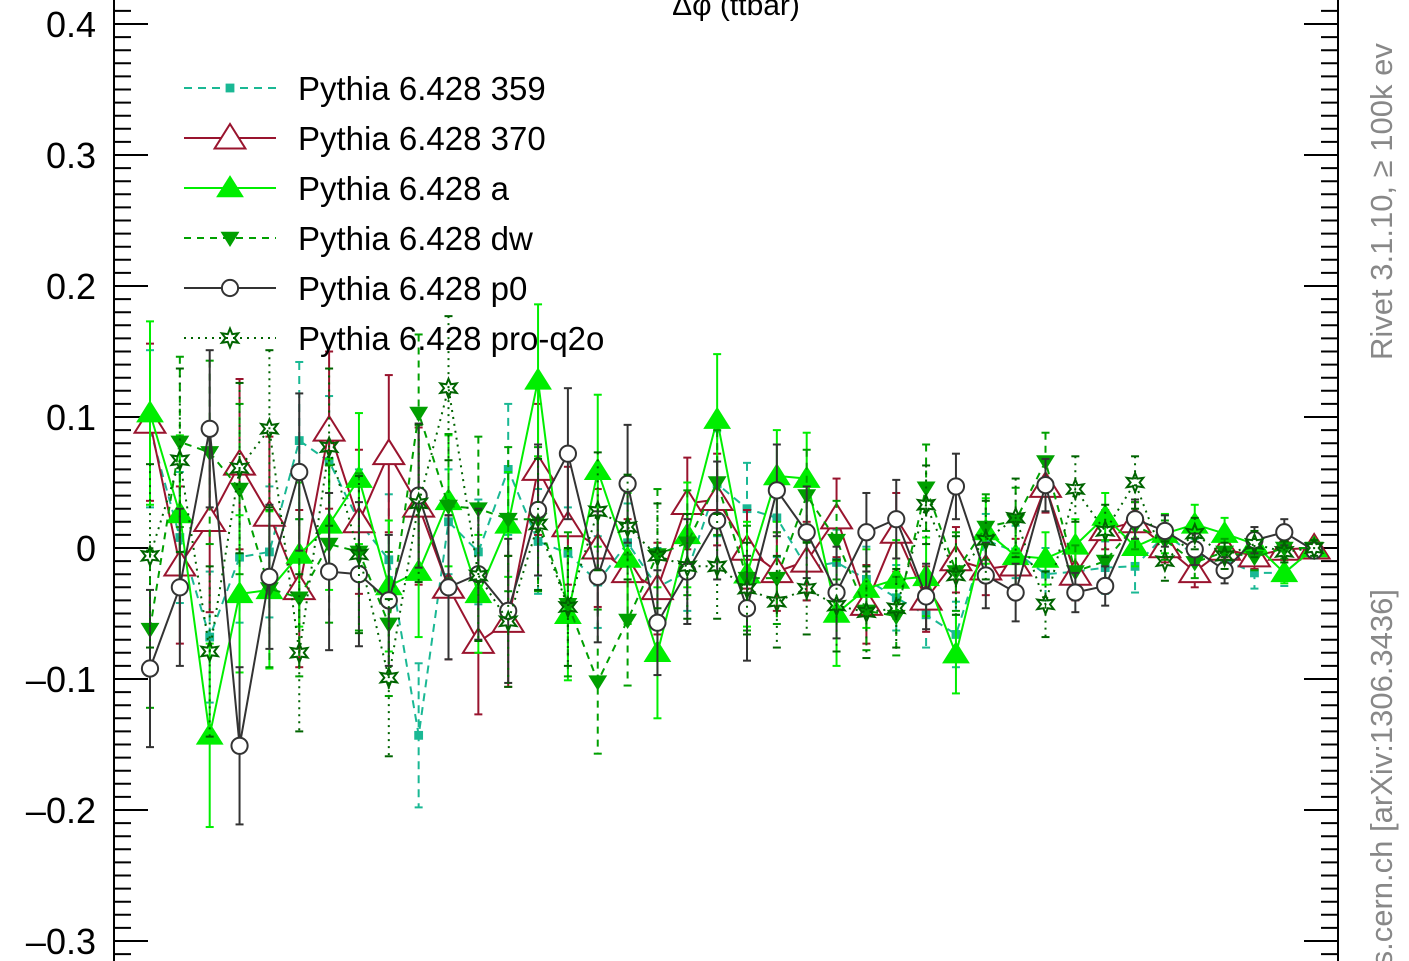  I want to click on legend-label: Pythia 6.428 dw, so click(415, 238).